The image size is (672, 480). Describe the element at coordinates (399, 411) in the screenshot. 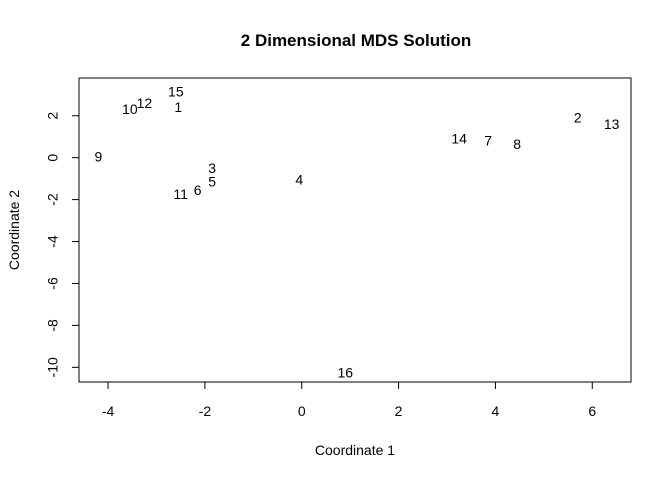

I see `x-tick-label: 2` at that location.